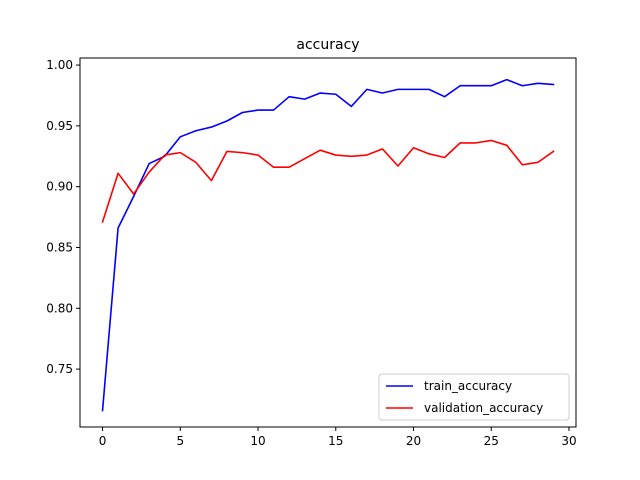  What do you see at coordinates (59, 308) in the screenshot?
I see `y-tick-label: 0.80` at bounding box center [59, 308].